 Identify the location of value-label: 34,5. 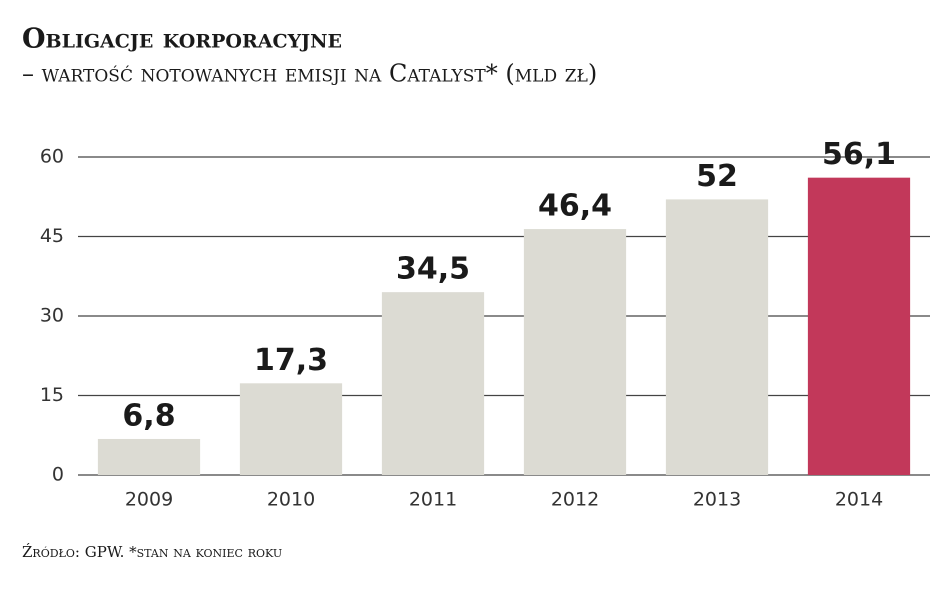
(433, 269).